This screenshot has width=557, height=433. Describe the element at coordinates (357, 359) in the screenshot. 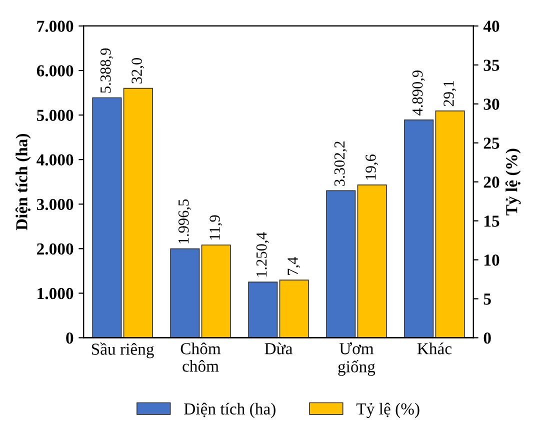

I see `x-tick-label: Ươm giống` at that location.